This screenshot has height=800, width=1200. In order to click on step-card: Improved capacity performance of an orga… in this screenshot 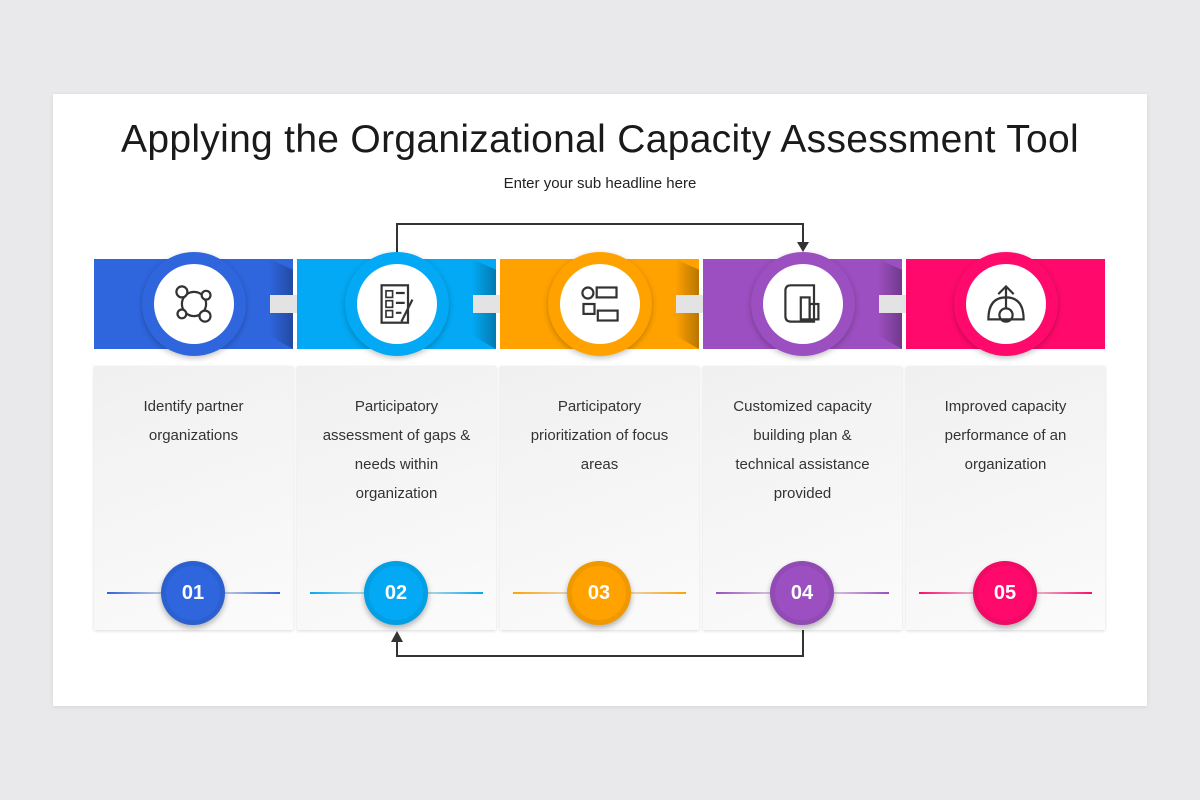, I will do `click(1005, 498)`.